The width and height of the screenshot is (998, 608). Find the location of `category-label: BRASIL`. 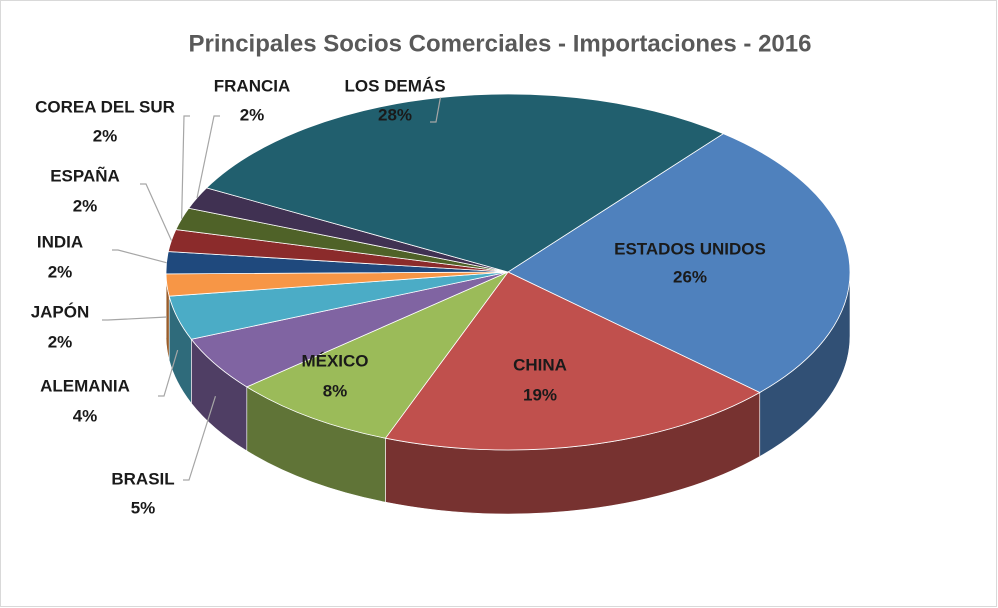

category-label: BRASIL is located at coordinates (142, 478).